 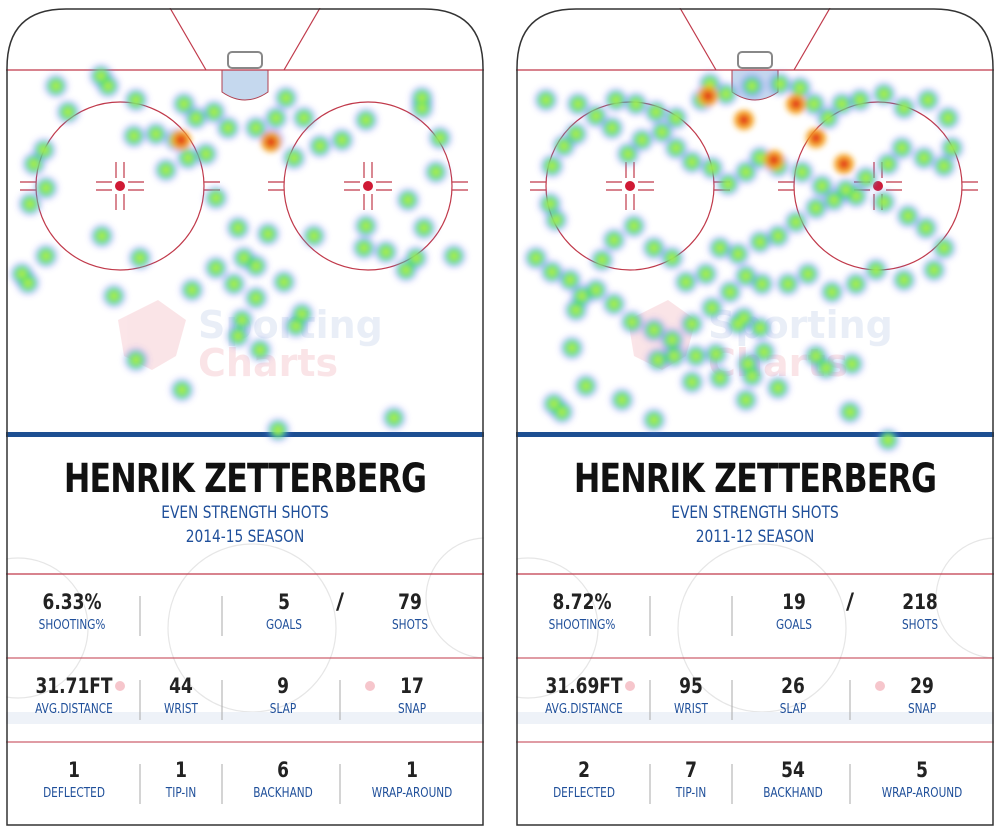 What do you see at coordinates (584, 700) in the screenshot?
I see `stat-avg-distance: 31.69FT AVG.DISTANCE` at bounding box center [584, 700].